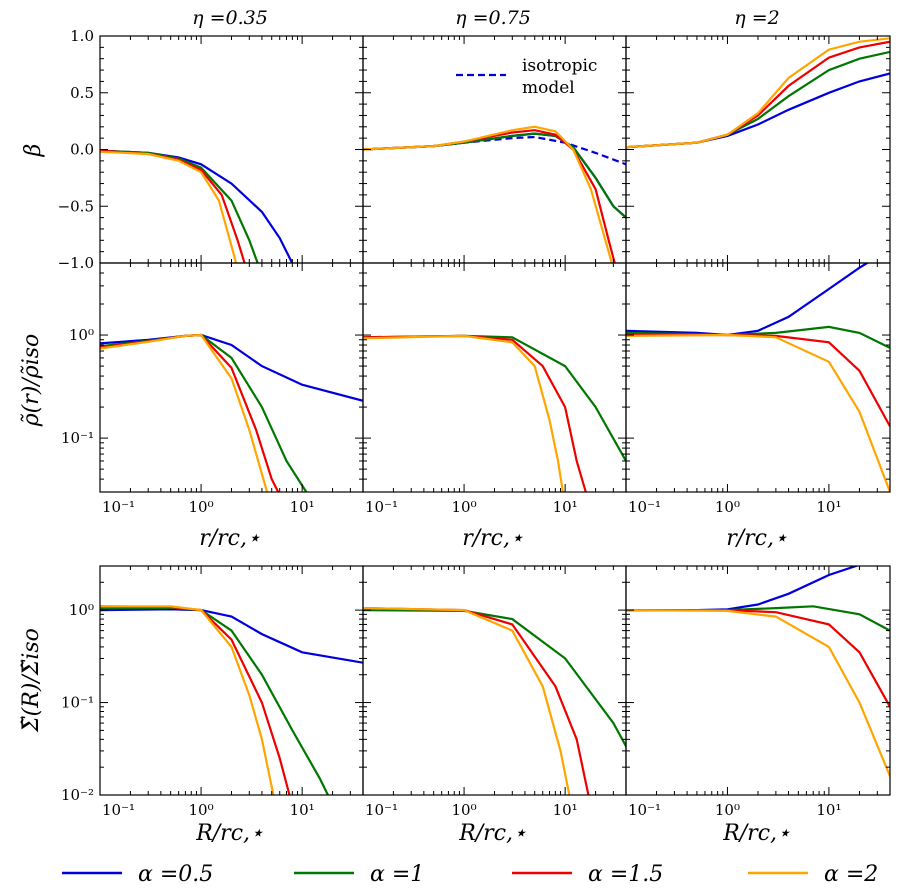 Image resolution: width=899 pixels, height=892 pixels. Describe the element at coordinates (756, 833) in the screenshot. I see `xlabel-sigma-3: R/rc,⋆` at that location.